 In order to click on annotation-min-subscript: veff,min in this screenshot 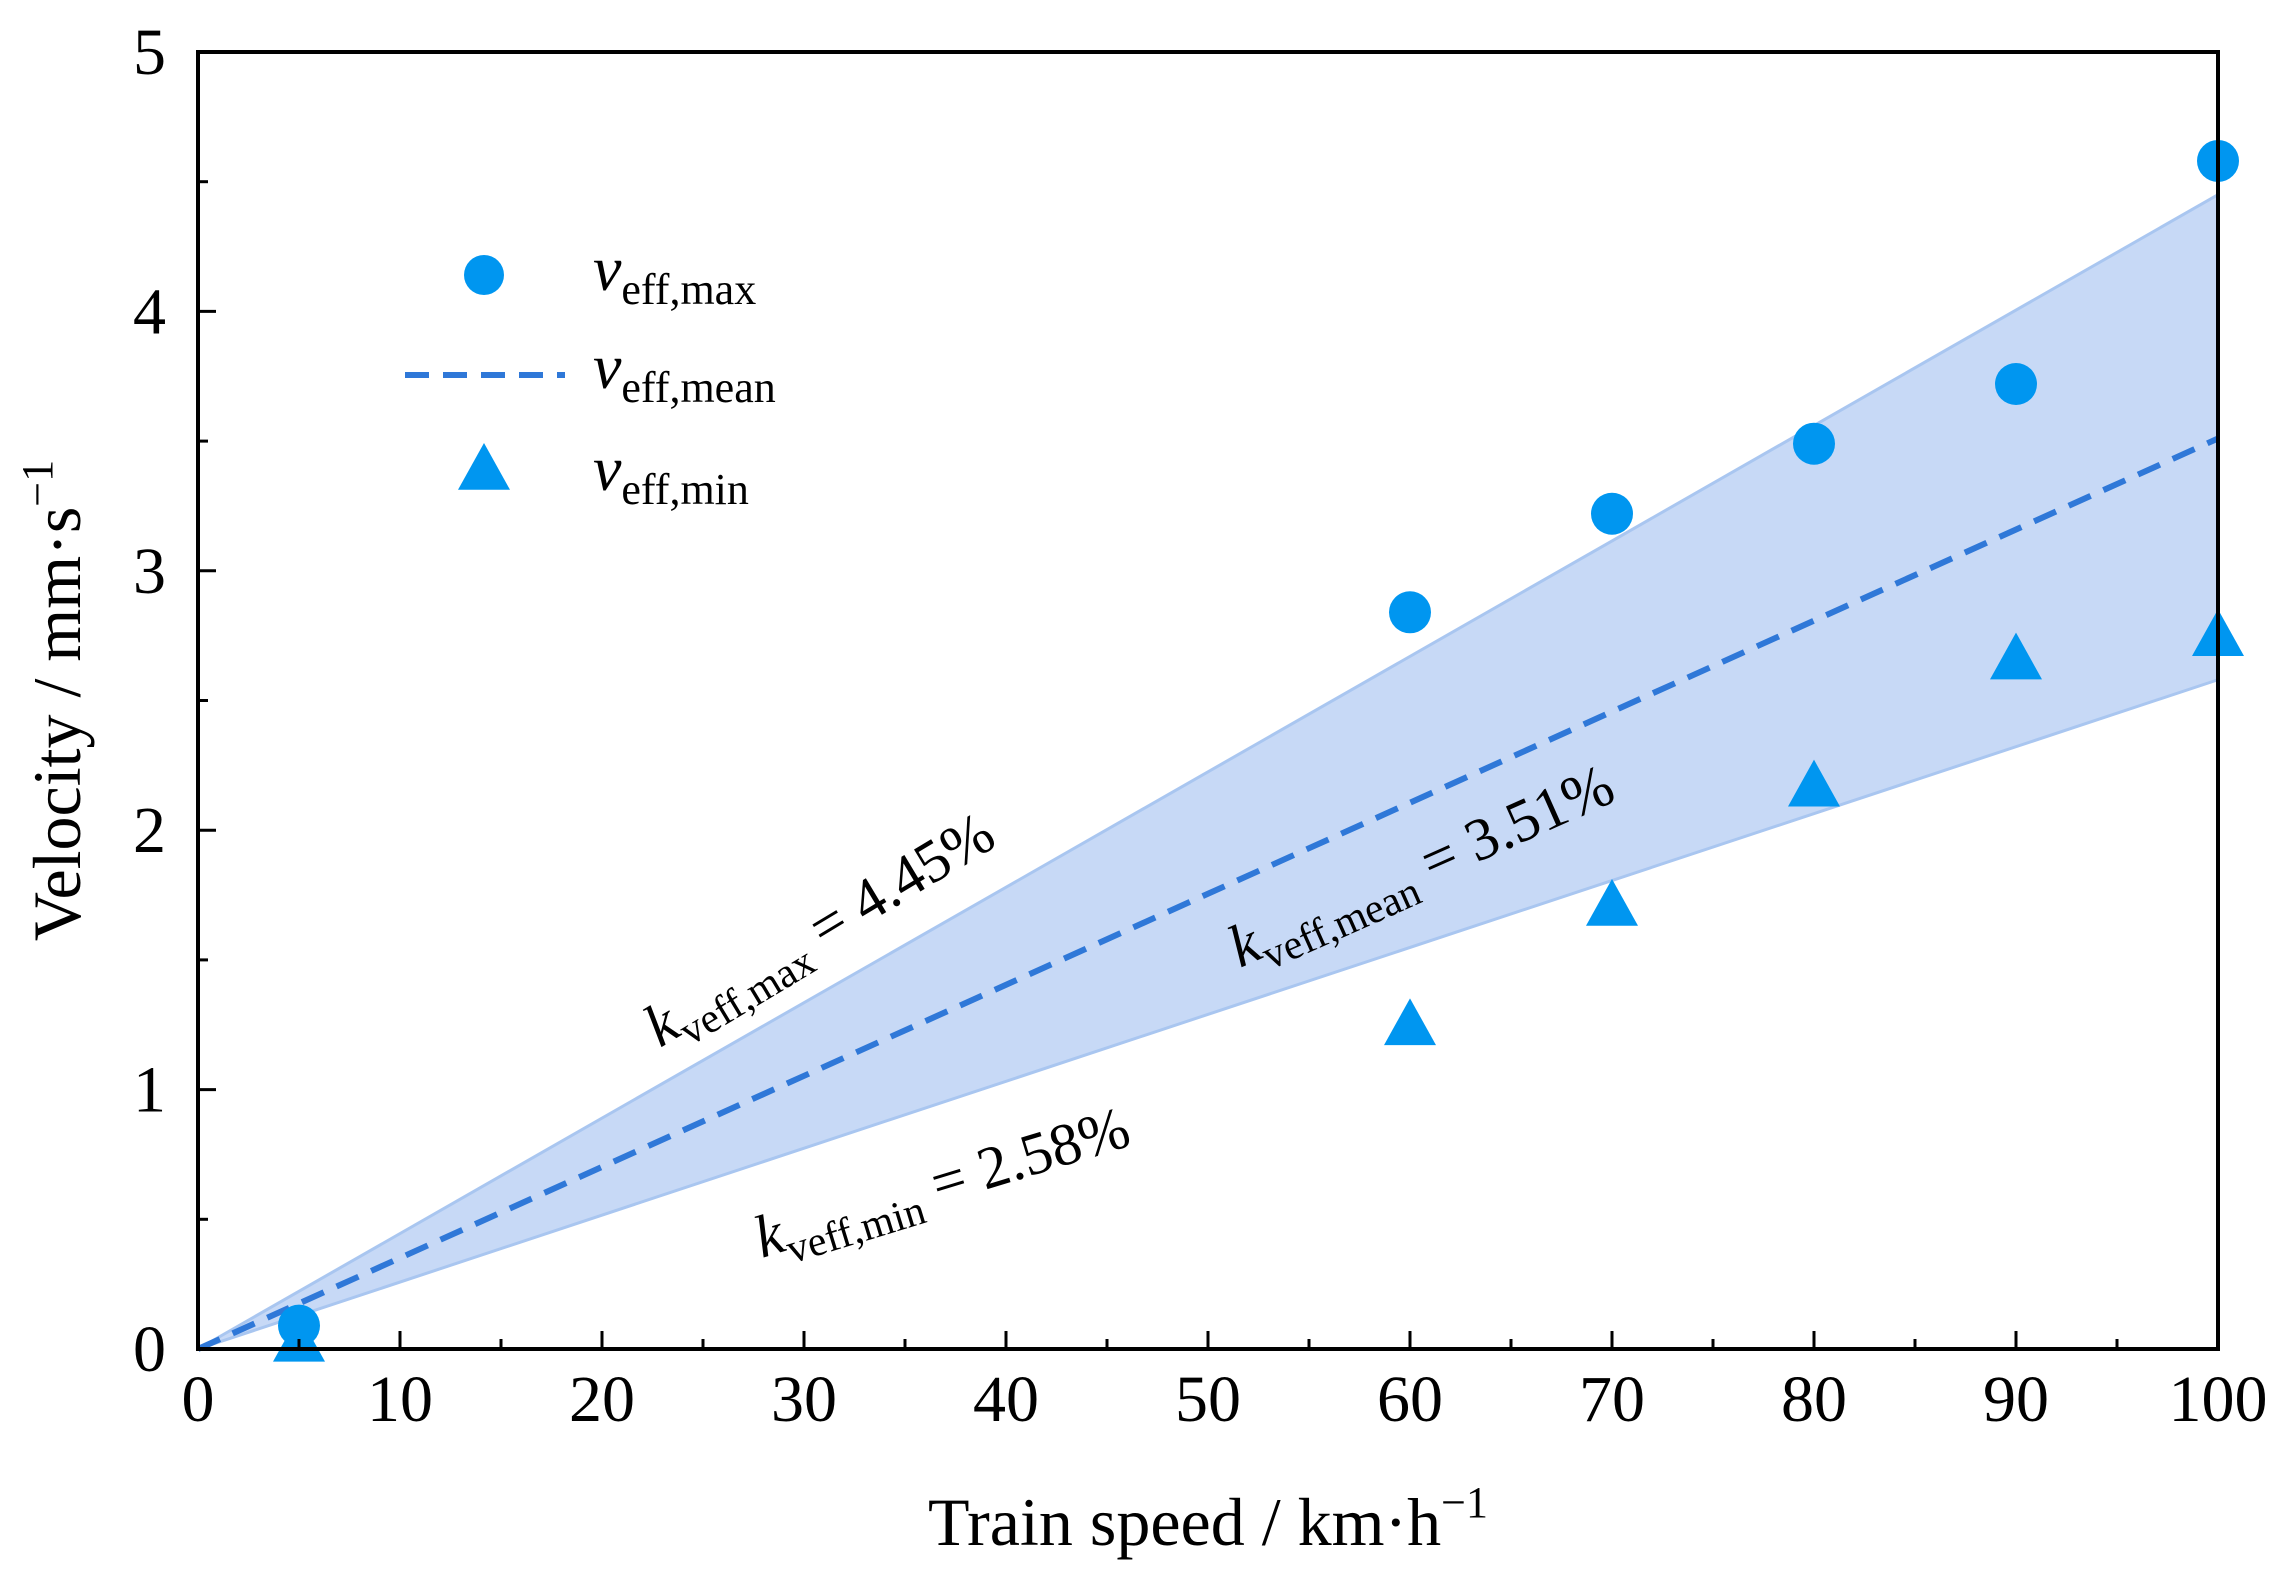, I will do `click(856, 1230)`.